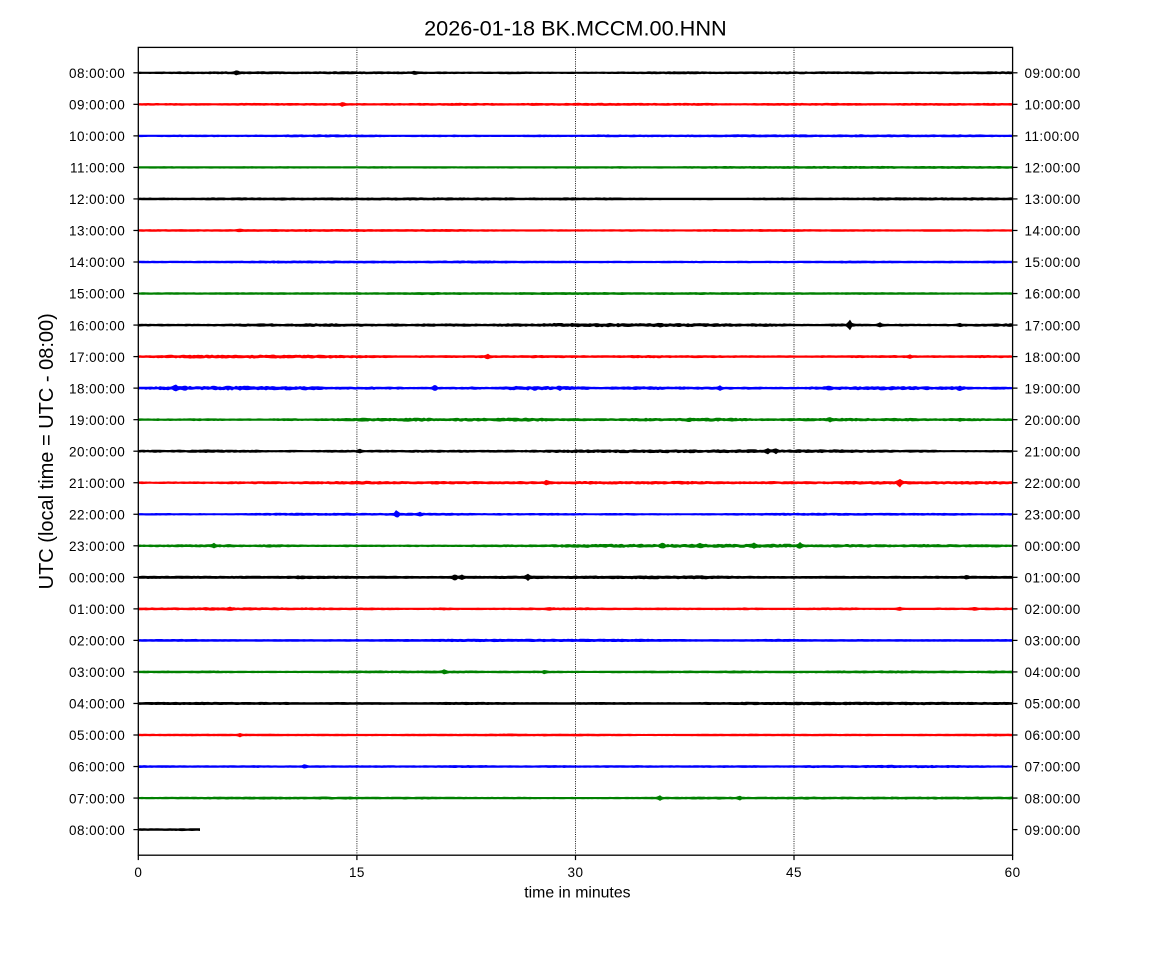  I want to click on svg-text: 60, so click(1013, 872).